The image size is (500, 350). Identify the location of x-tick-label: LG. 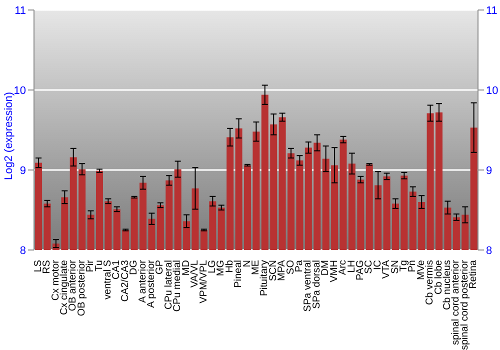
(212, 267).